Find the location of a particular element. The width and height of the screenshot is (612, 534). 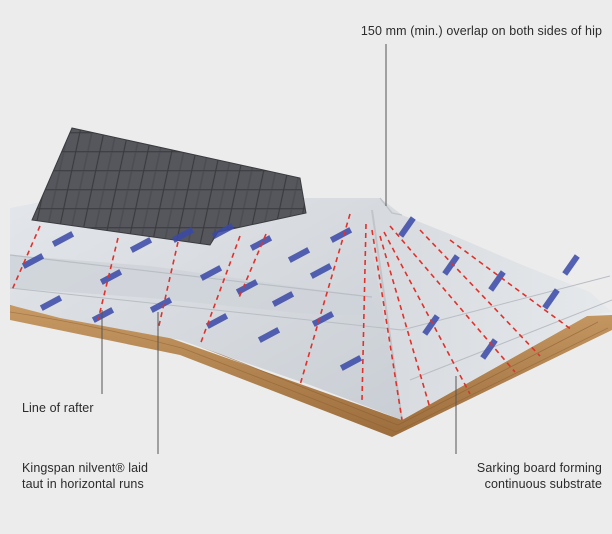

rafter-line-callout: Line of rafter is located at coordinates (58, 408).